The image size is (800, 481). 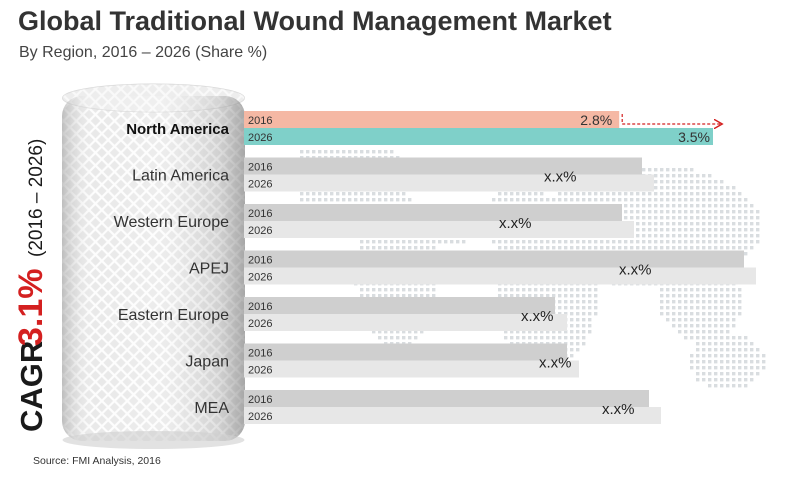 What do you see at coordinates (36, 198) in the screenshot?
I see `cagr-period: (2016 – 2026)` at bounding box center [36, 198].